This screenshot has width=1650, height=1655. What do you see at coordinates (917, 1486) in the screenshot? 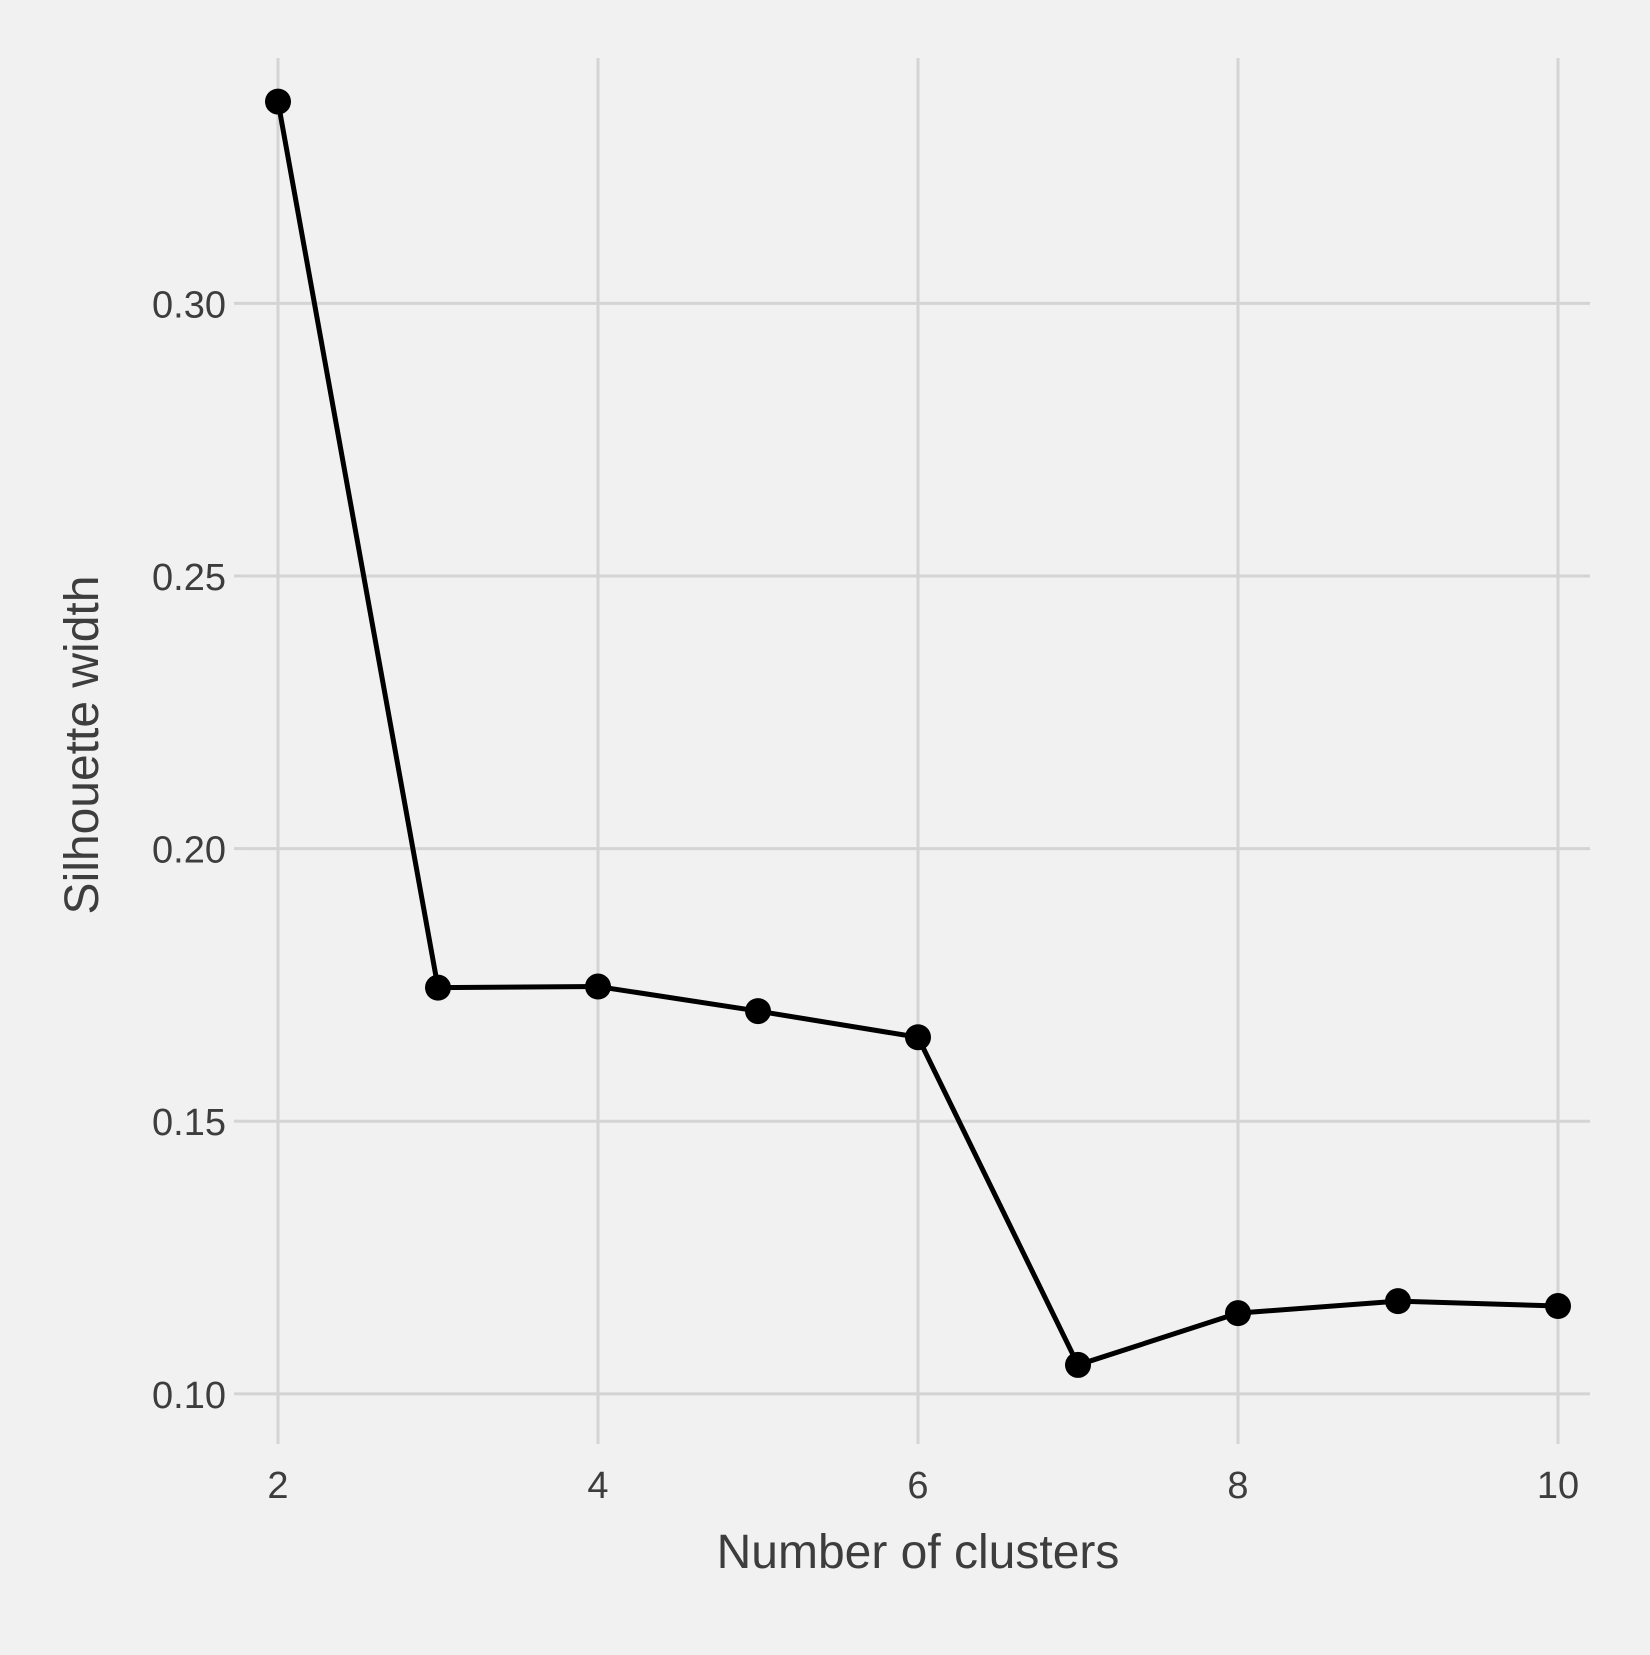
I see `x-tick-label: 6` at bounding box center [917, 1486].